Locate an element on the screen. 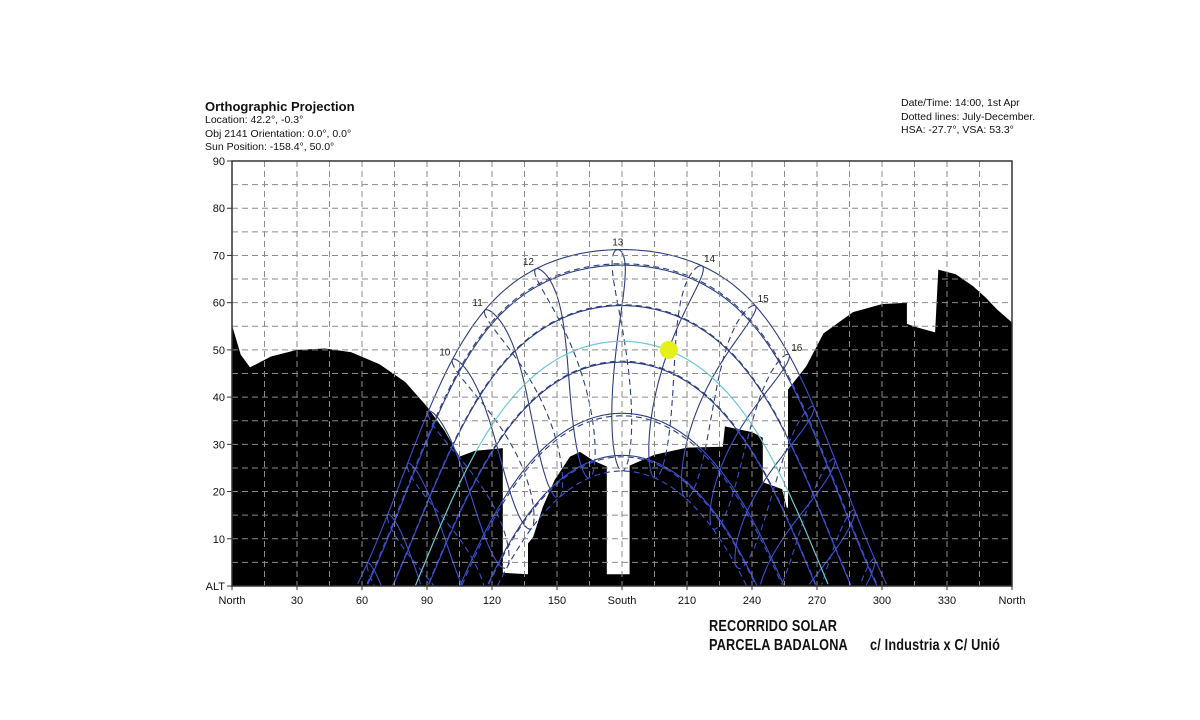 The width and height of the screenshot is (1200, 720). x-tick-label: 210 is located at coordinates (687, 601).